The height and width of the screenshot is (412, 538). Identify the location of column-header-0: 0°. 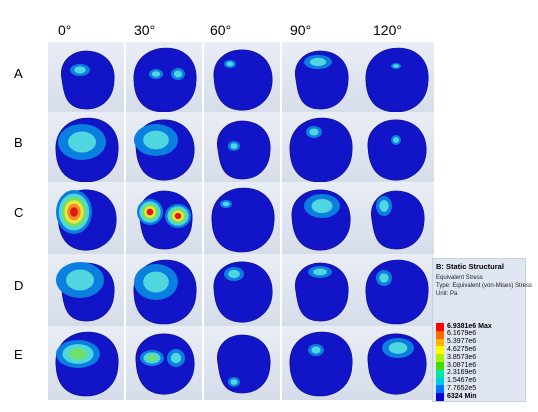
(65, 30).